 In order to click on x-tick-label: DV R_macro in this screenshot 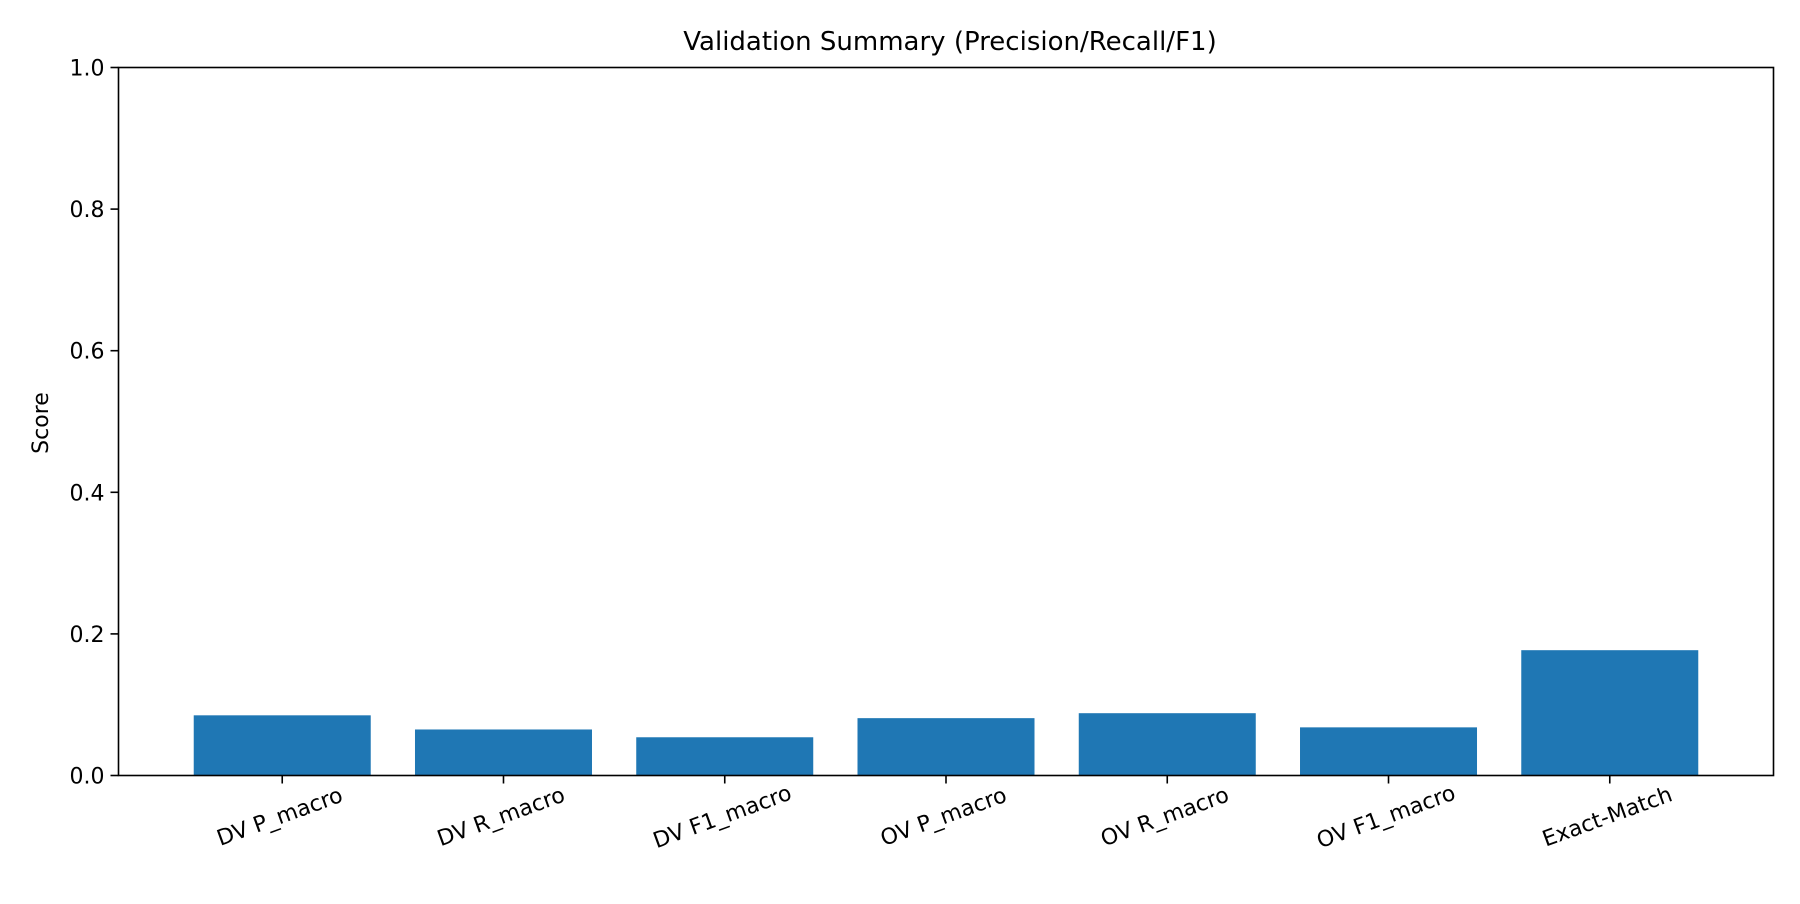, I will do `click(501, 817)`.